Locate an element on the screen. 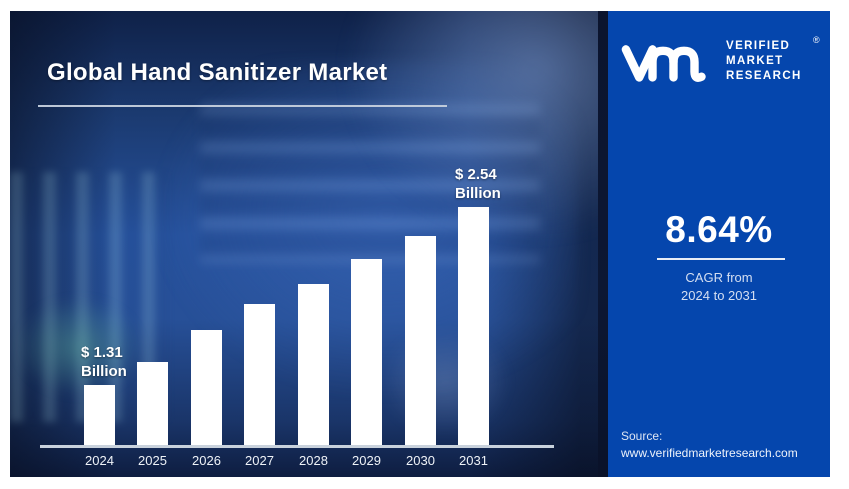  x-axis-line is located at coordinates (297, 446).